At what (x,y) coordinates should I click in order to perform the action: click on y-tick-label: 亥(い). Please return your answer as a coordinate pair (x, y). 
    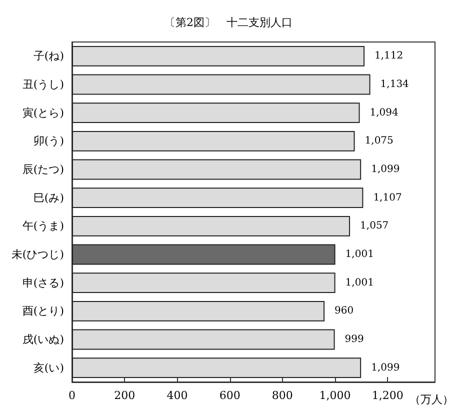
    Looking at the image, I should click on (48, 367).